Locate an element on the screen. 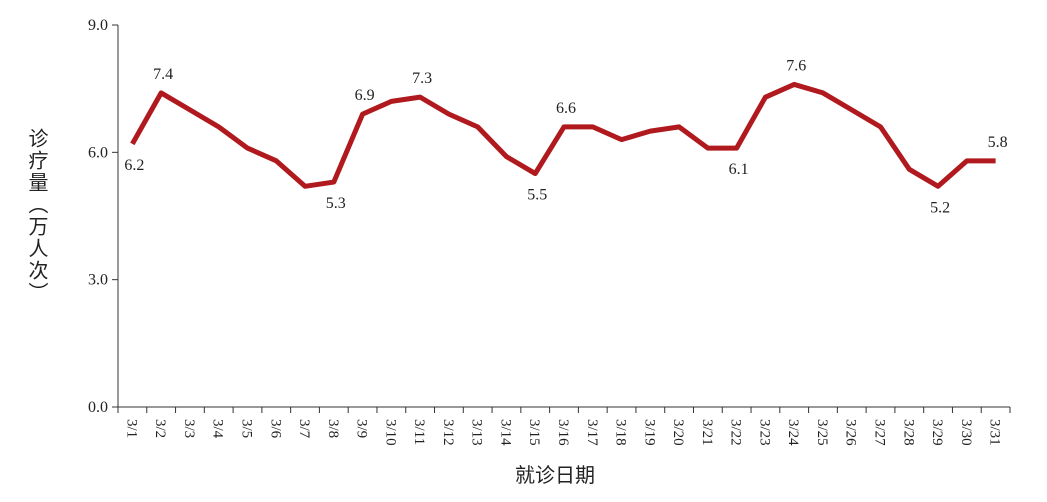  data-label: 6.1 is located at coordinates (739, 169).